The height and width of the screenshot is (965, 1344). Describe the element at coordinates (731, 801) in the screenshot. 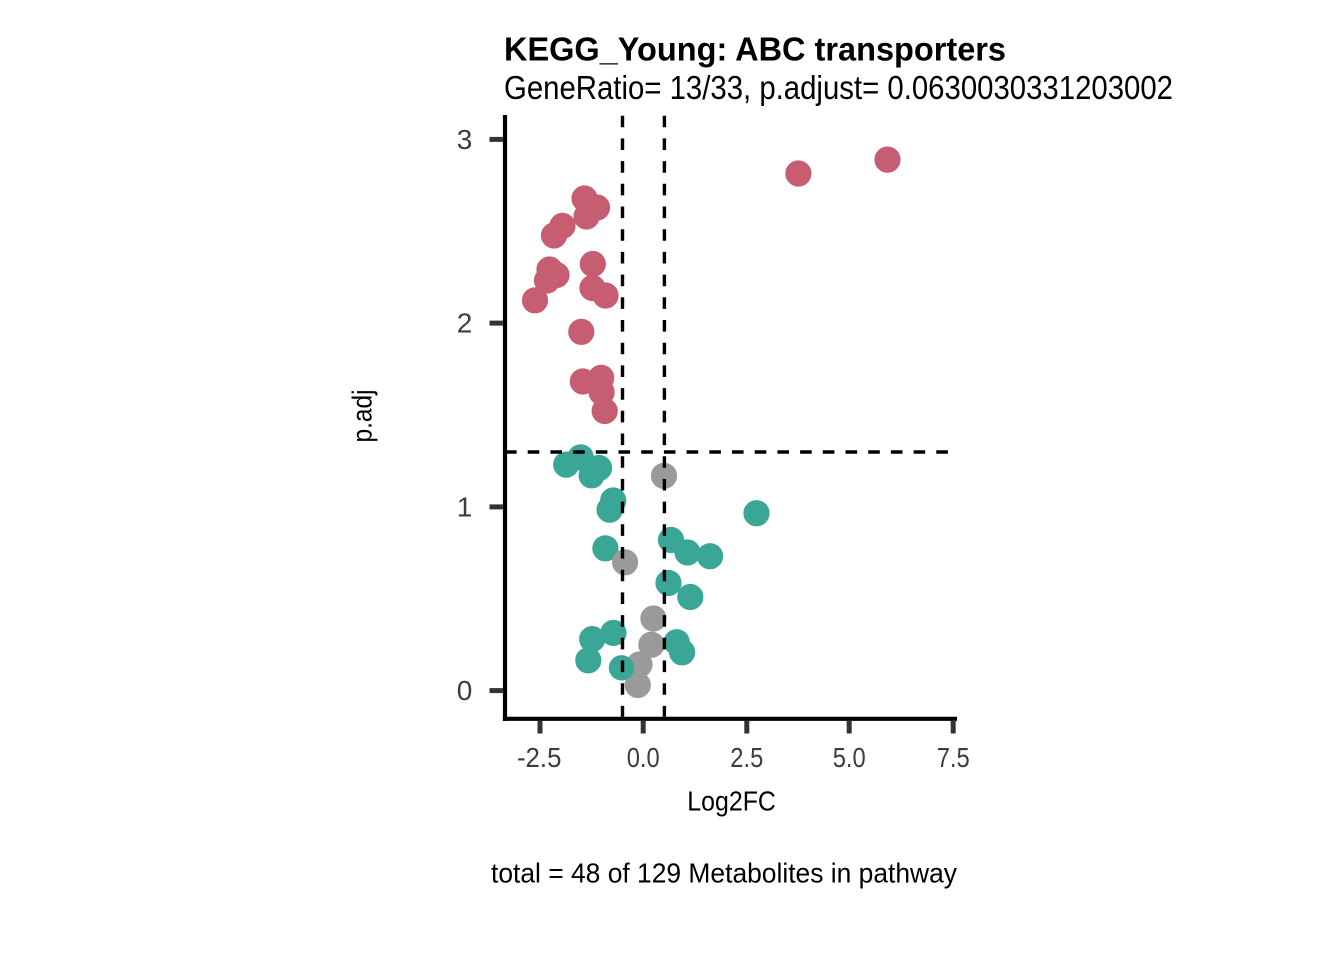

I see `svg-text: Log2FC` at that location.